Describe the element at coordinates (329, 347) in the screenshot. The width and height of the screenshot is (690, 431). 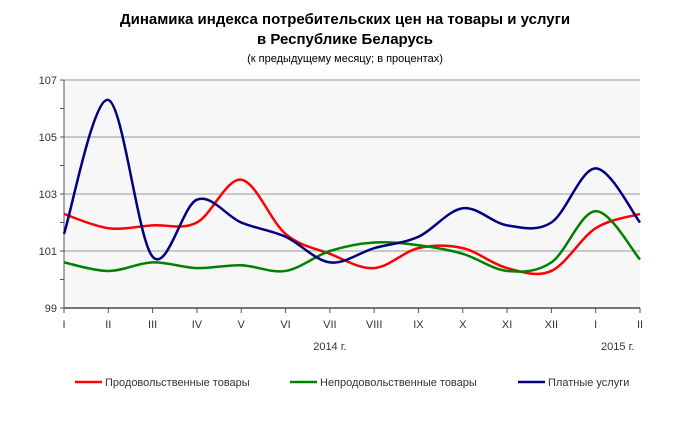
I see `year-label: 2014 г.` at that location.